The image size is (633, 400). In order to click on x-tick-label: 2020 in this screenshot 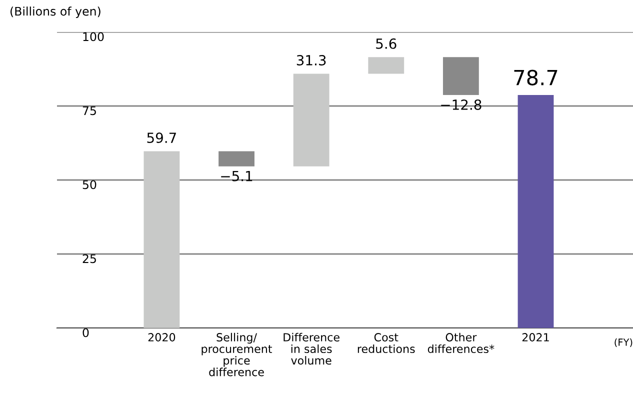, I will do `click(162, 337)`.